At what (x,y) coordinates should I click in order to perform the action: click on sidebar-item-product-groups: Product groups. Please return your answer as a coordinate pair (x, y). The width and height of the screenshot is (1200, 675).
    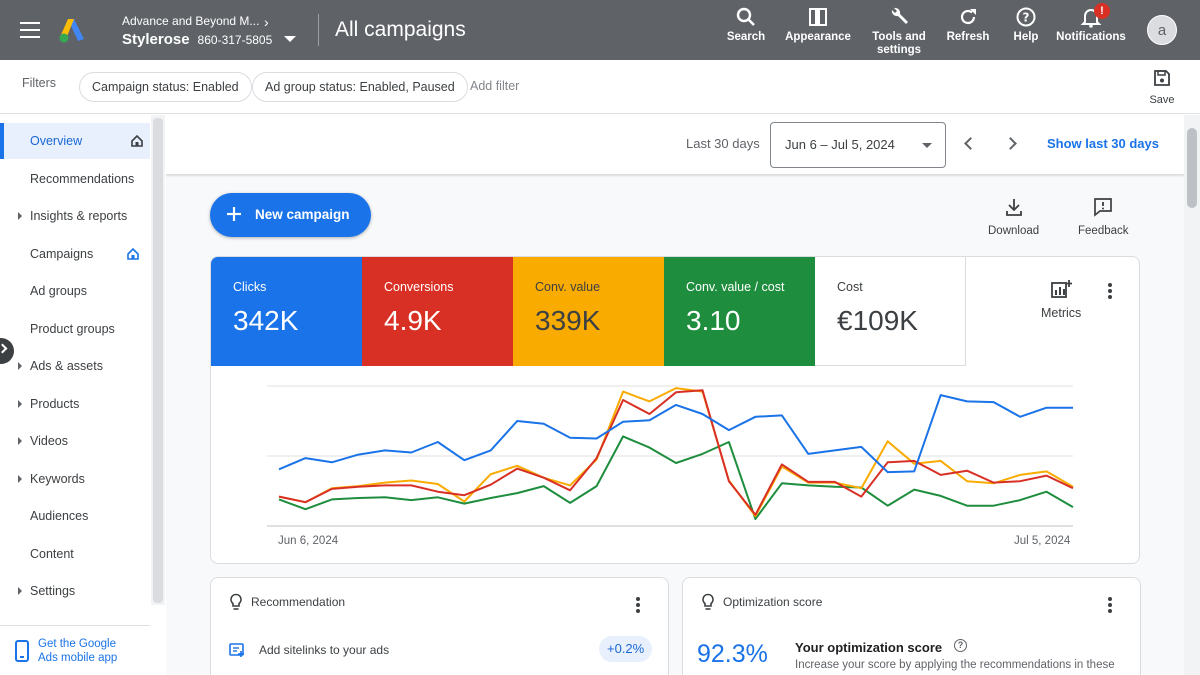
    Looking at the image, I should click on (75, 329).